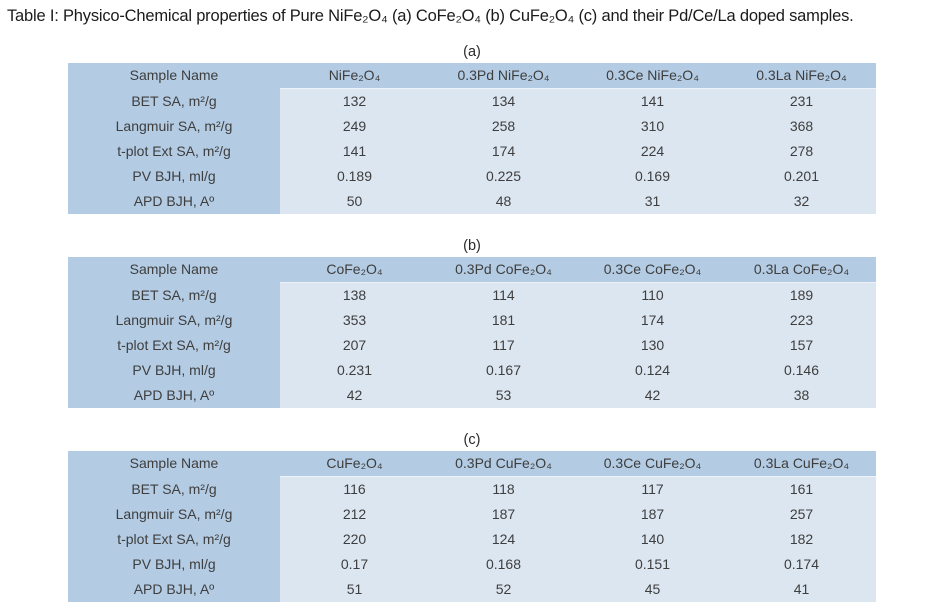 This screenshot has width=944, height=608. Describe the element at coordinates (801, 395) in the screenshot. I see `value-cell: 38` at that location.